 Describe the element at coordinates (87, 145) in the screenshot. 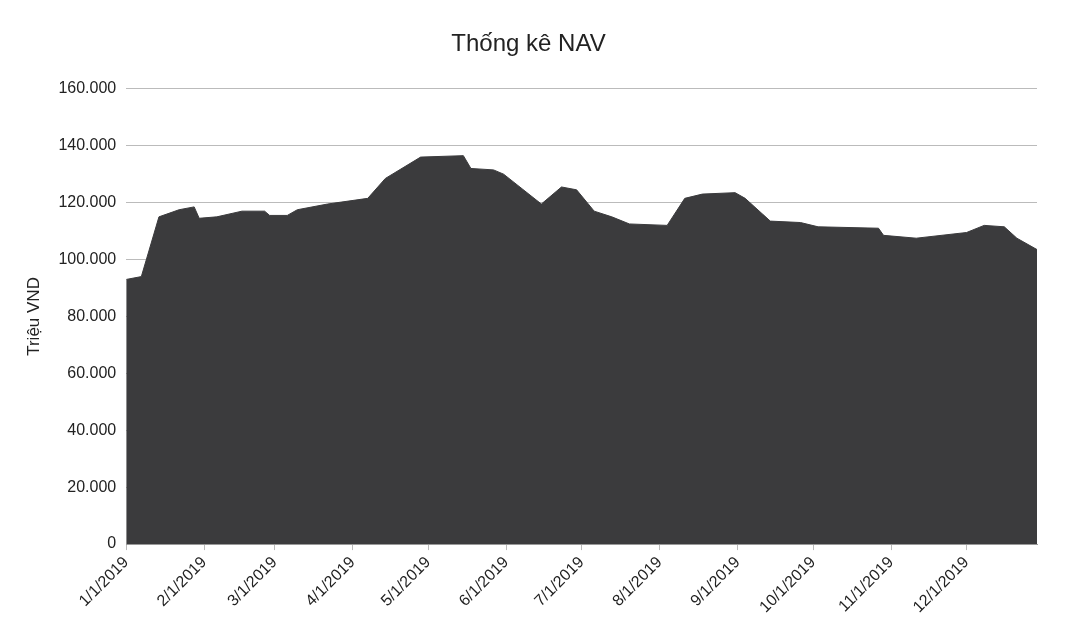

I see `y-tick-label: 140.000` at that location.